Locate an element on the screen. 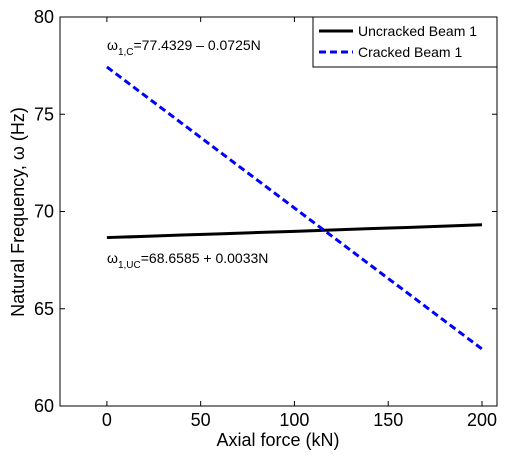 The width and height of the screenshot is (509, 459). series-line is located at coordinates (294, 231).